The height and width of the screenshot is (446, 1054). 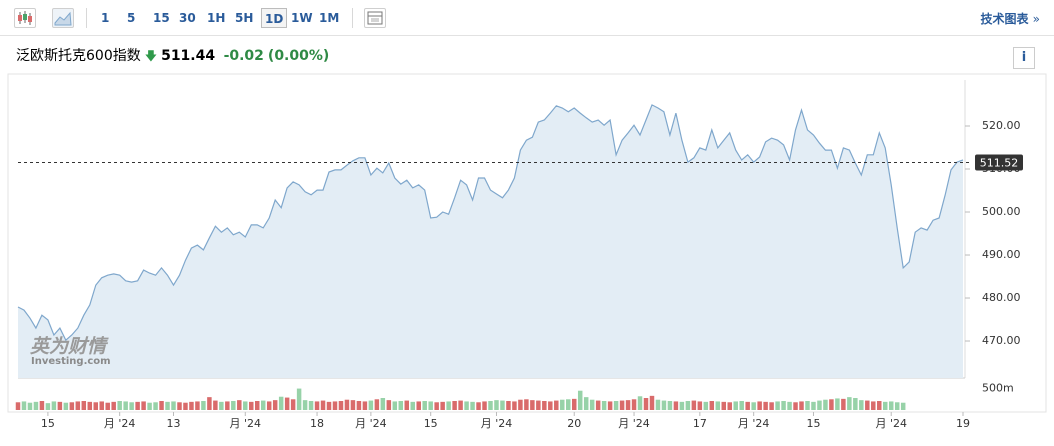 What do you see at coordinates (1001, 297) in the screenshot?
I see `y-tick-label: 480.00` at bounding box center [1001, 297].